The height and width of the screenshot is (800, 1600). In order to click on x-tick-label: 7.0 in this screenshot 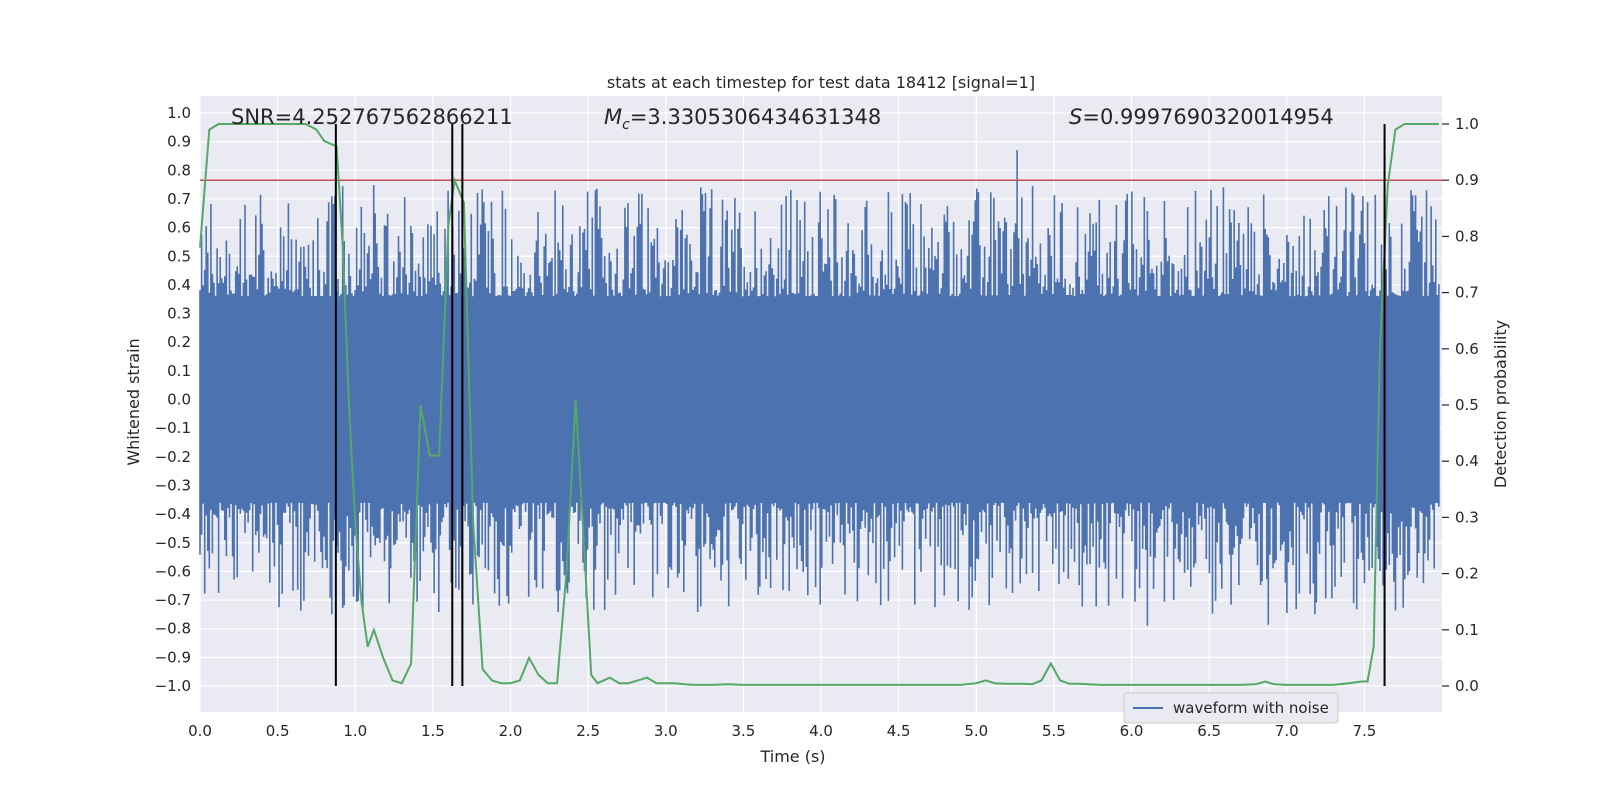, I will do `click(1287, 731)`.